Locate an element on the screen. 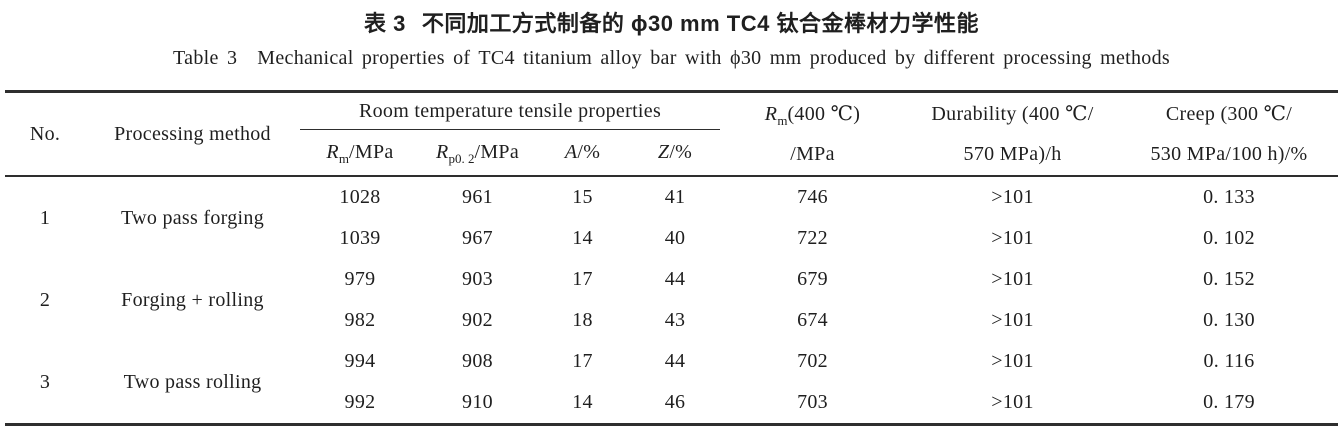 The image size is (1343, 436). cell-rm400: 702 is located at coordinates (812, 361).